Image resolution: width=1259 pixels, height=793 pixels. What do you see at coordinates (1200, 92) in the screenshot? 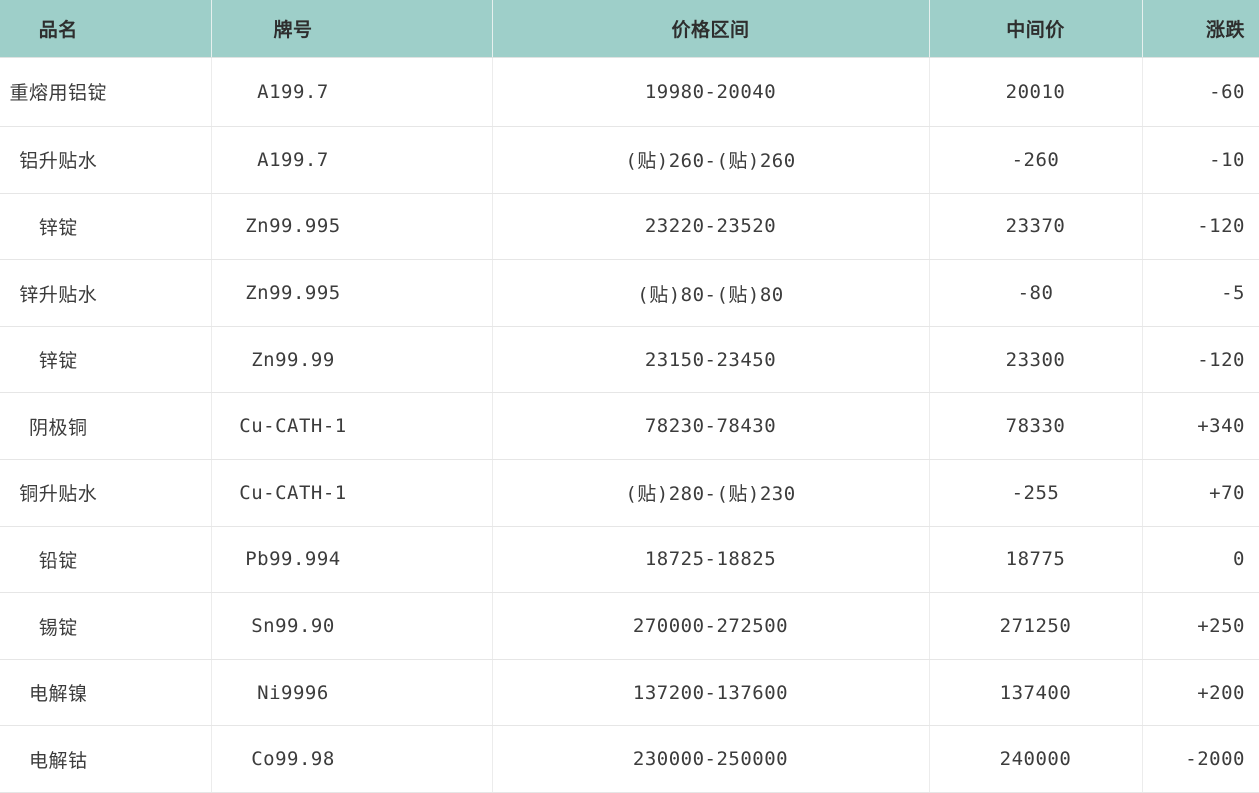
I see `cell-change: -60` at bounding box center [1200, 92].